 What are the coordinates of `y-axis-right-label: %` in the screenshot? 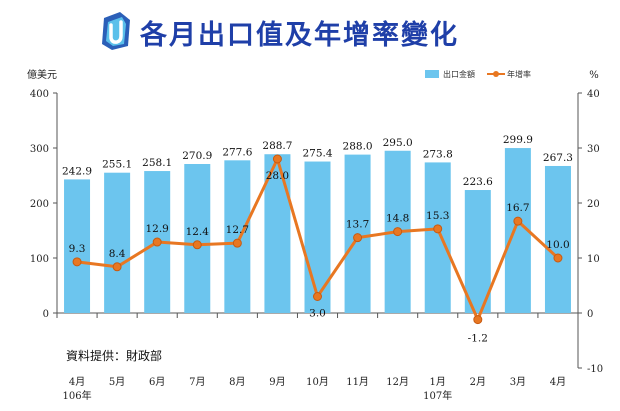 It's located at (594, 75).